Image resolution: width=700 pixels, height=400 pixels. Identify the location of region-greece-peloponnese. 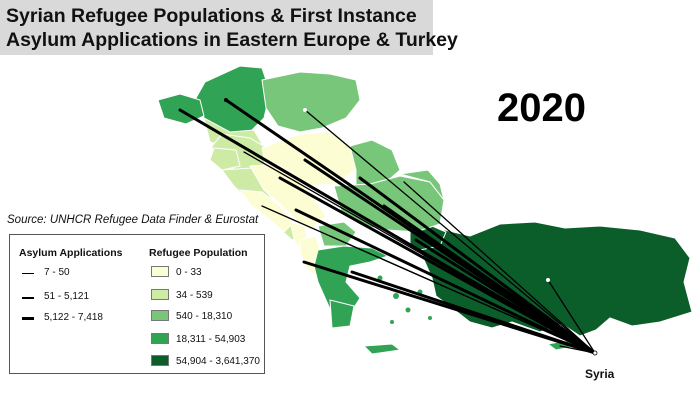
(342, 314).